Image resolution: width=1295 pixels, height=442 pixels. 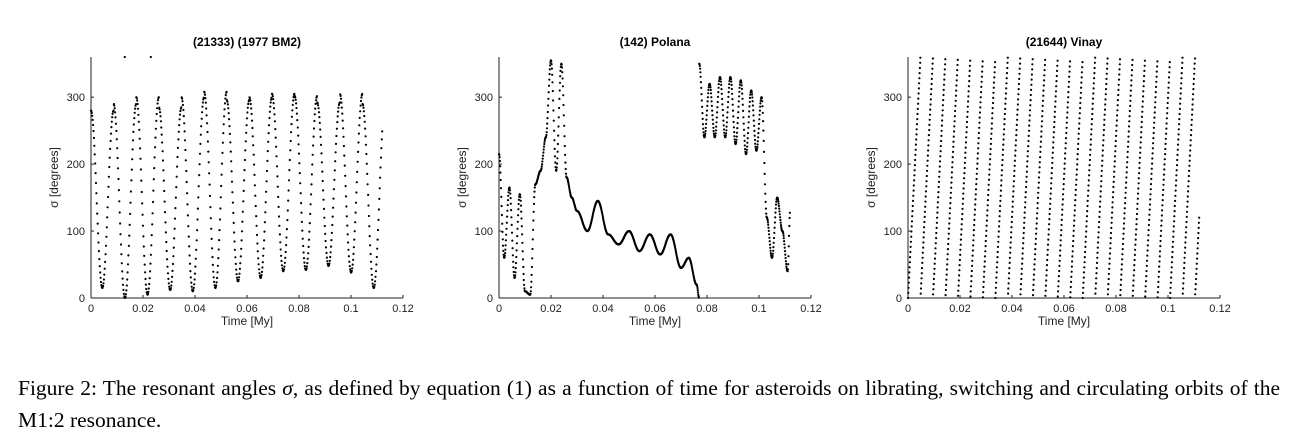 I want to click on y-axis-label: σ [degrees], so click(x=462, y=177).